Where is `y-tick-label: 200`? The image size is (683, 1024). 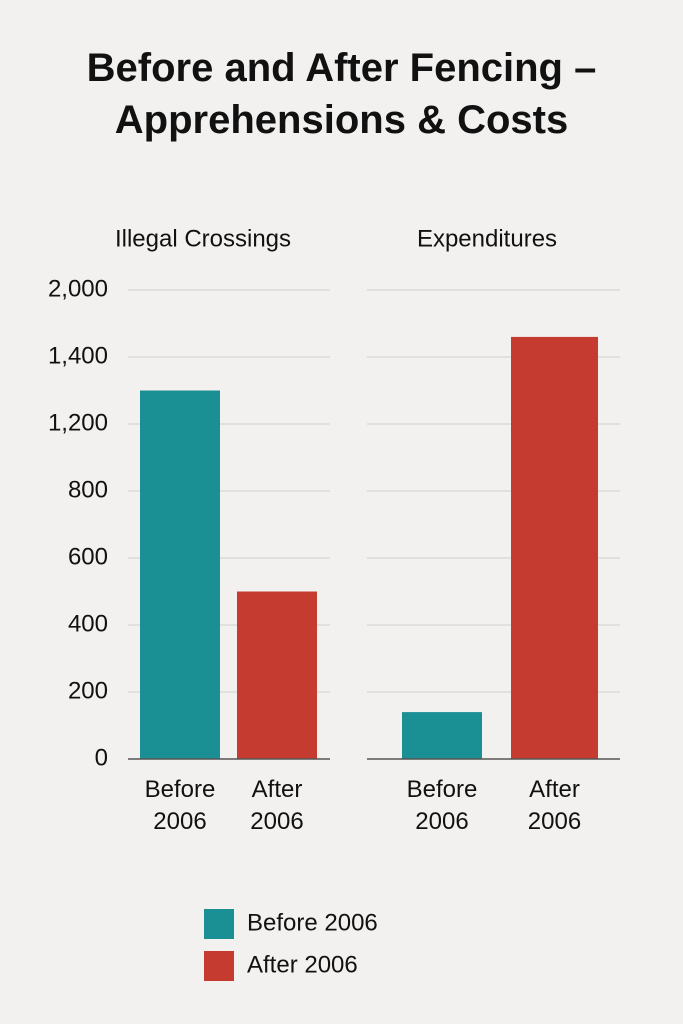
y-tick-label: 200 is located at coordinates (88, 690).